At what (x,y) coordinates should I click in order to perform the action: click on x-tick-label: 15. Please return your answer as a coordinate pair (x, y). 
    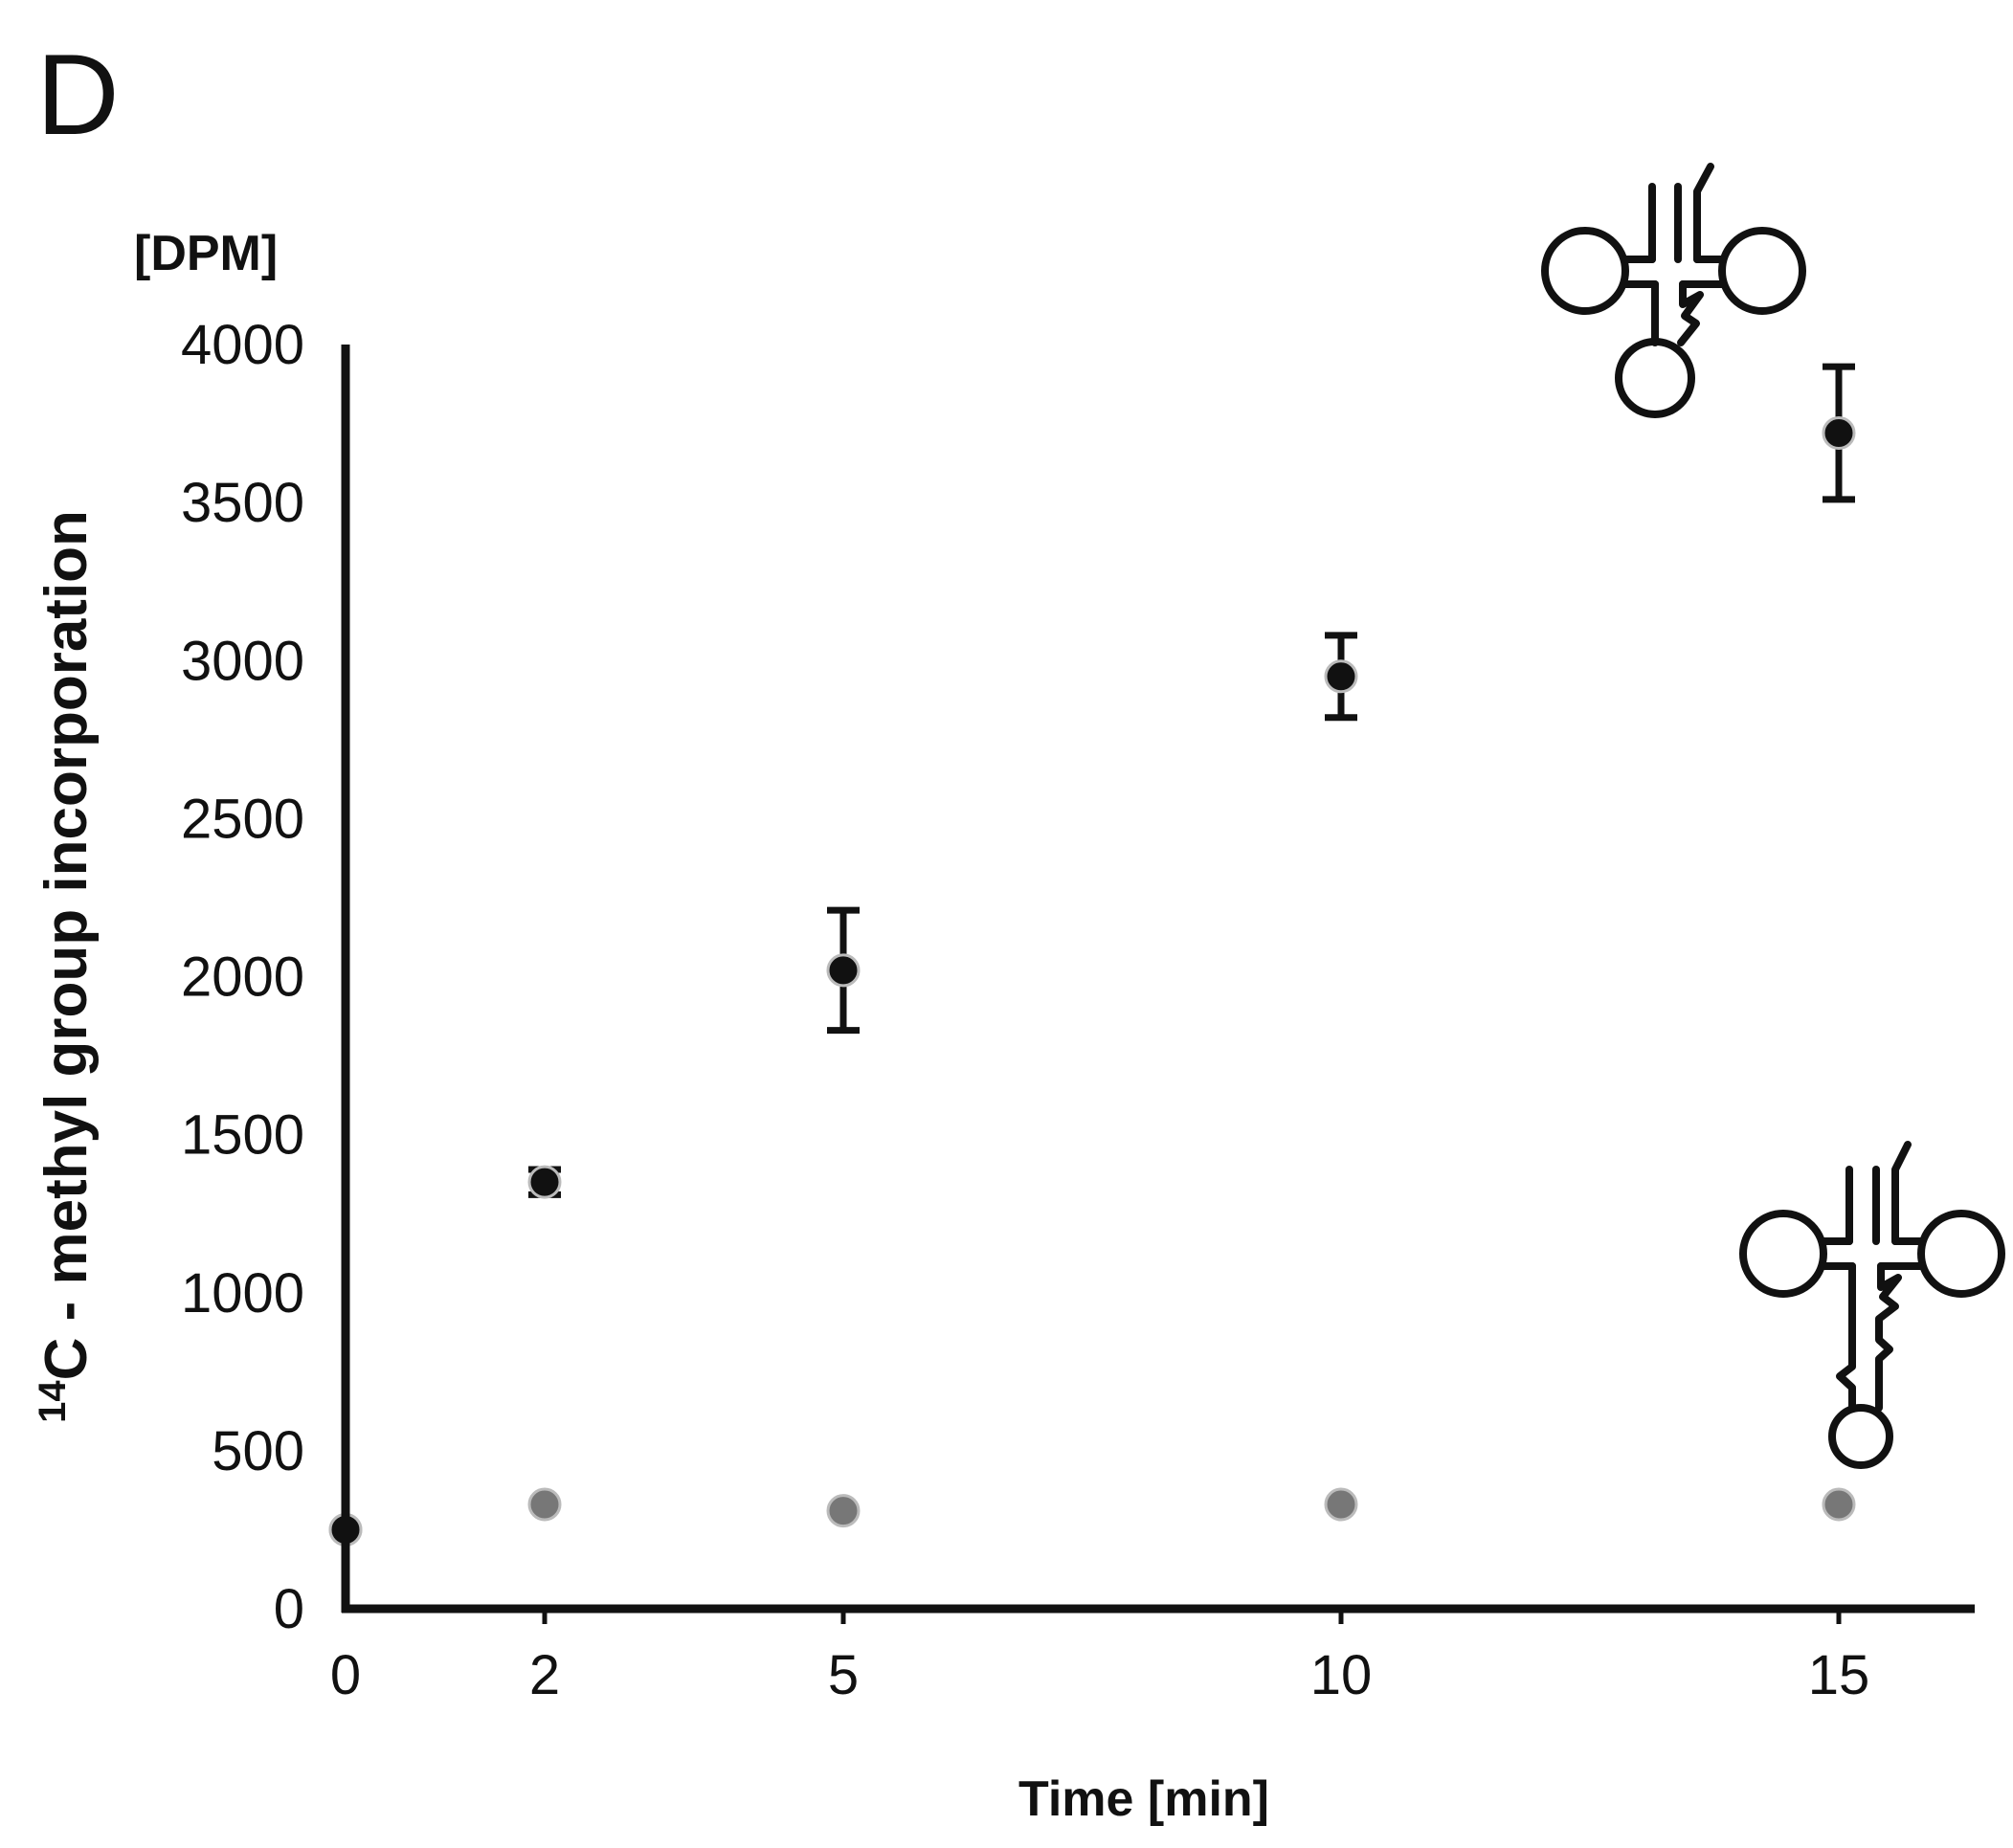
    Looking at the image, I should click on (1839, 1675).